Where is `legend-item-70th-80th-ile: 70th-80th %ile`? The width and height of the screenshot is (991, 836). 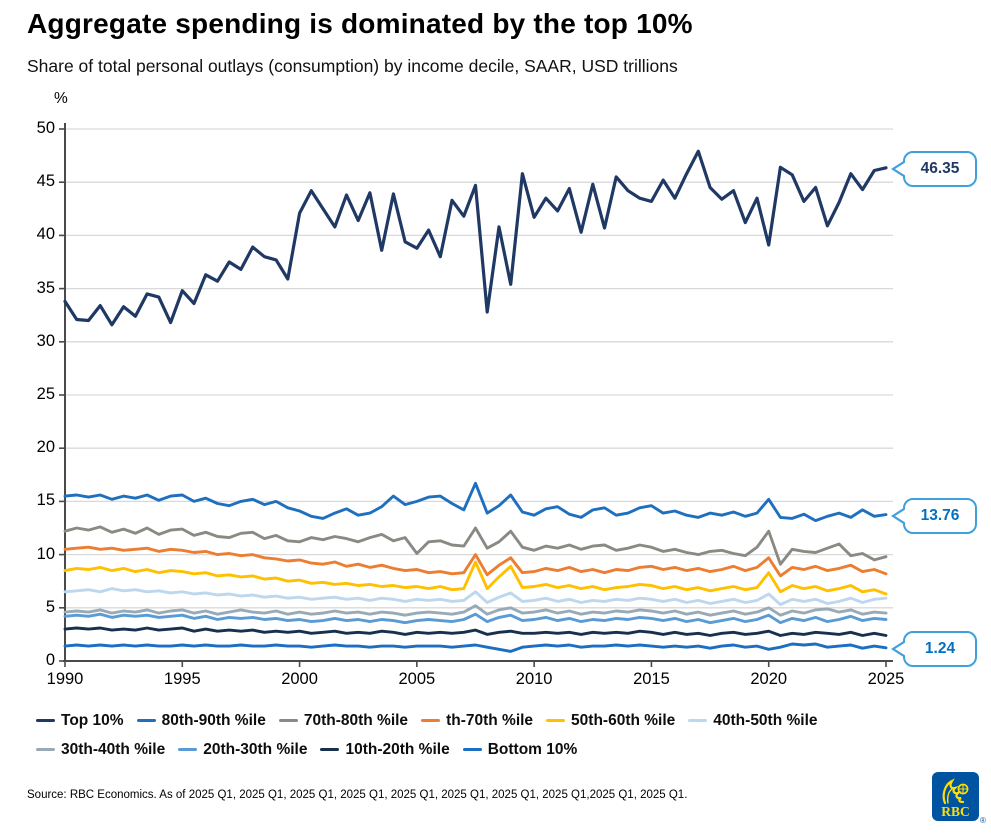 legend-item-70th-80th-ile: 70th-80th %ile is located at coordinates (343, 720).